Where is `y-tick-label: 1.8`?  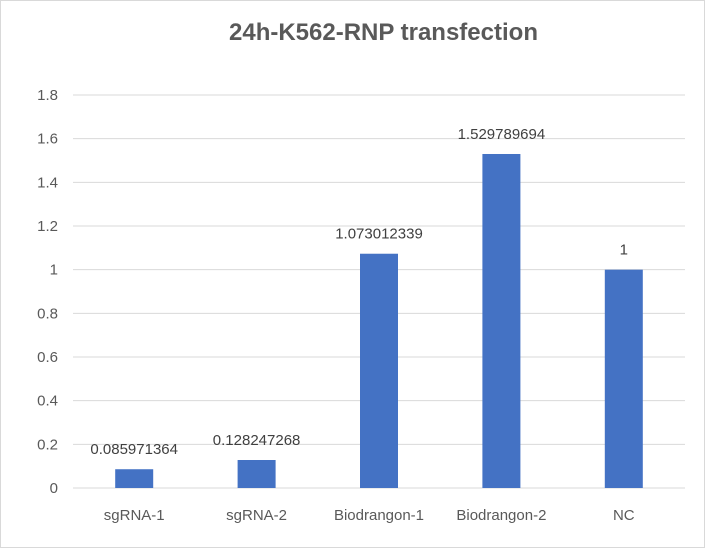 y-tick-label: 1.8 is located at coordinates (47, 95).